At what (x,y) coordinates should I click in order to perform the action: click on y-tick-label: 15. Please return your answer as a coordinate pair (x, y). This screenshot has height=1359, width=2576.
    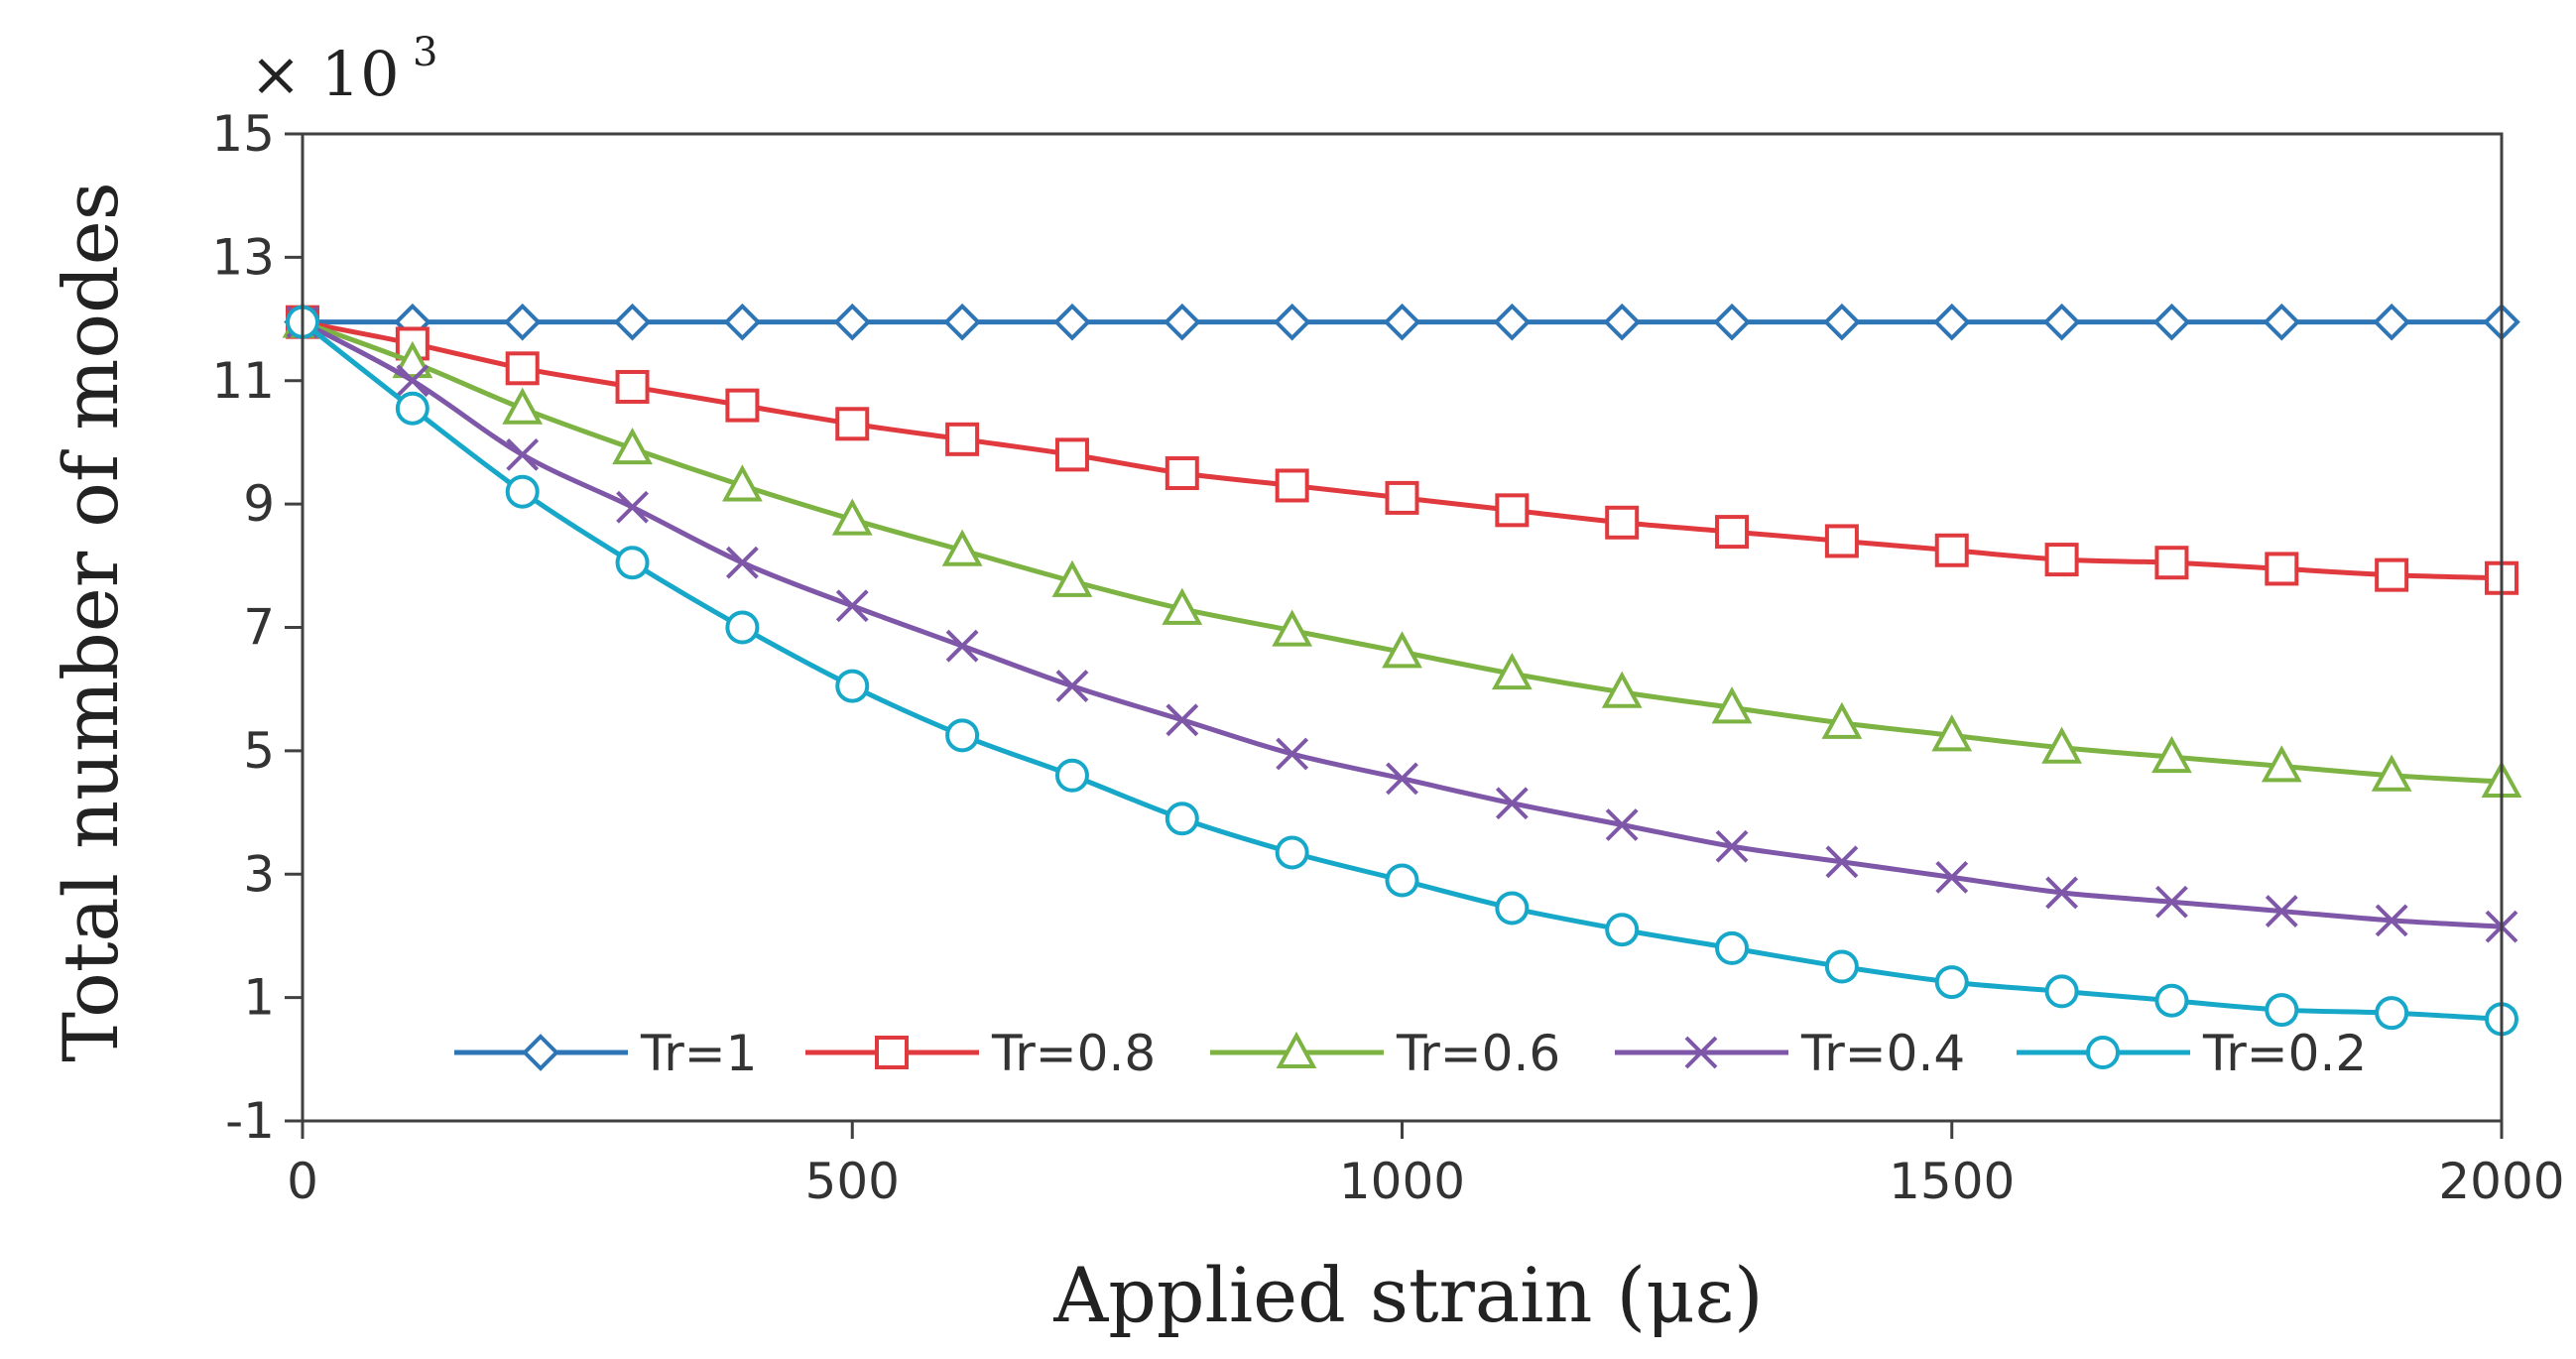
    Looking at the image, I should click on (243, 134).